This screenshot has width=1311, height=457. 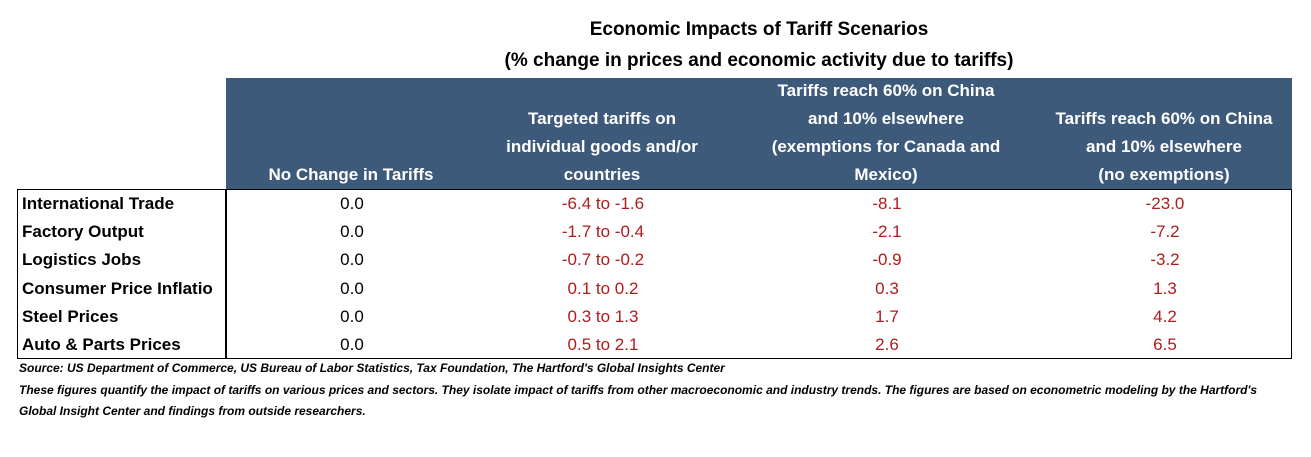 What do you see at coordinates (887, 203) in the screenshot?
I see `table-cell: -8.1` at bounding box center [887, 203].